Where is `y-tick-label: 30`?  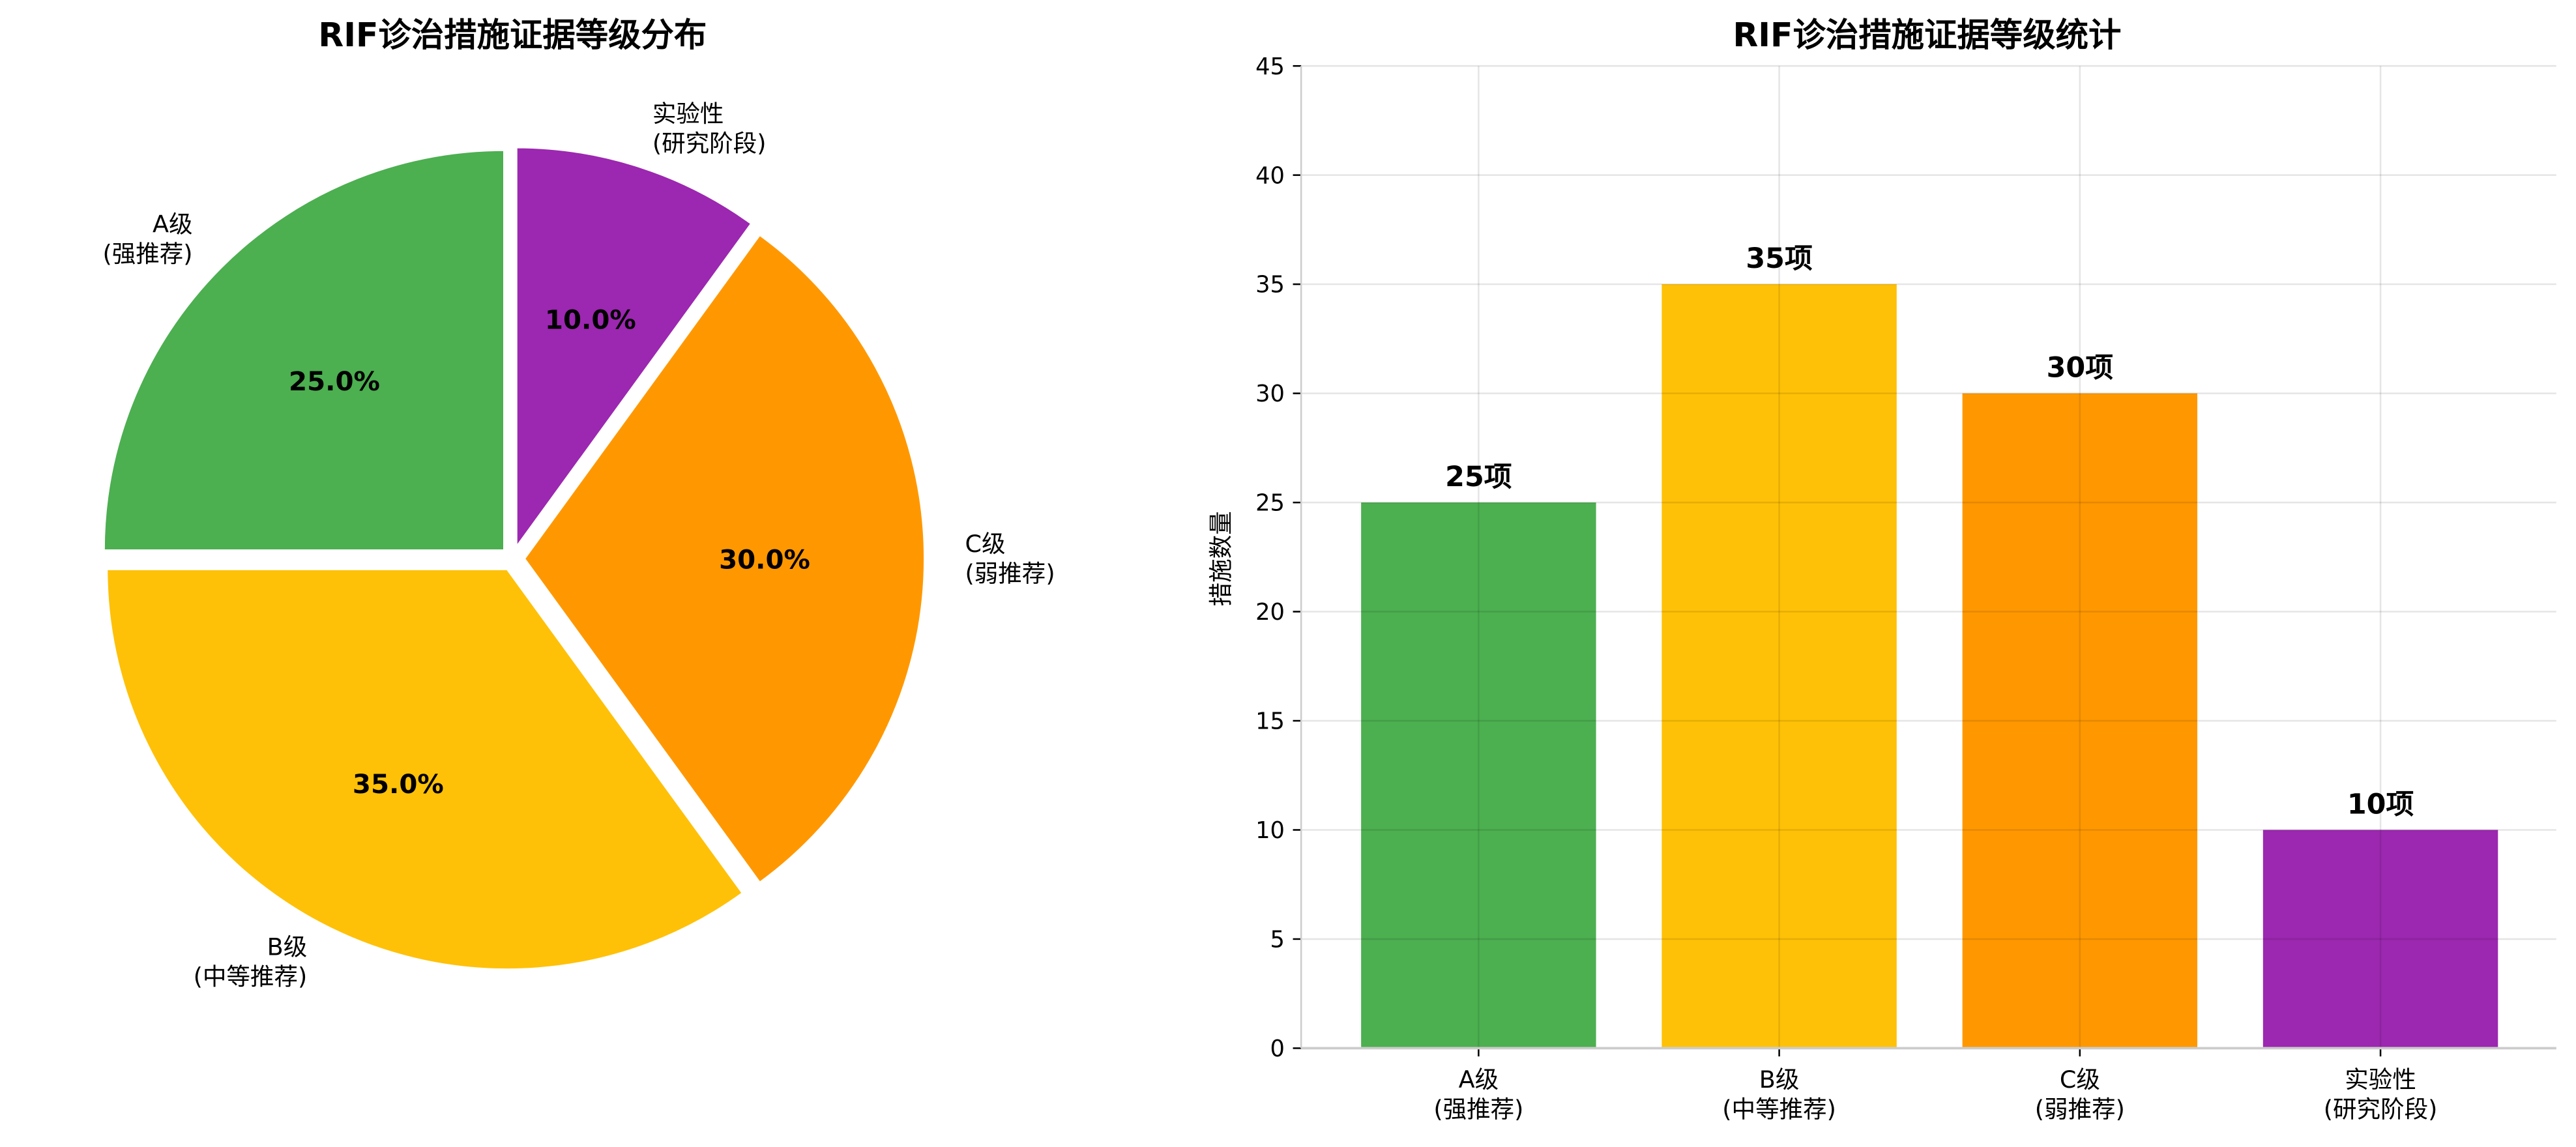
y-tick-label: 30 is located at coordinates (1270, 394).